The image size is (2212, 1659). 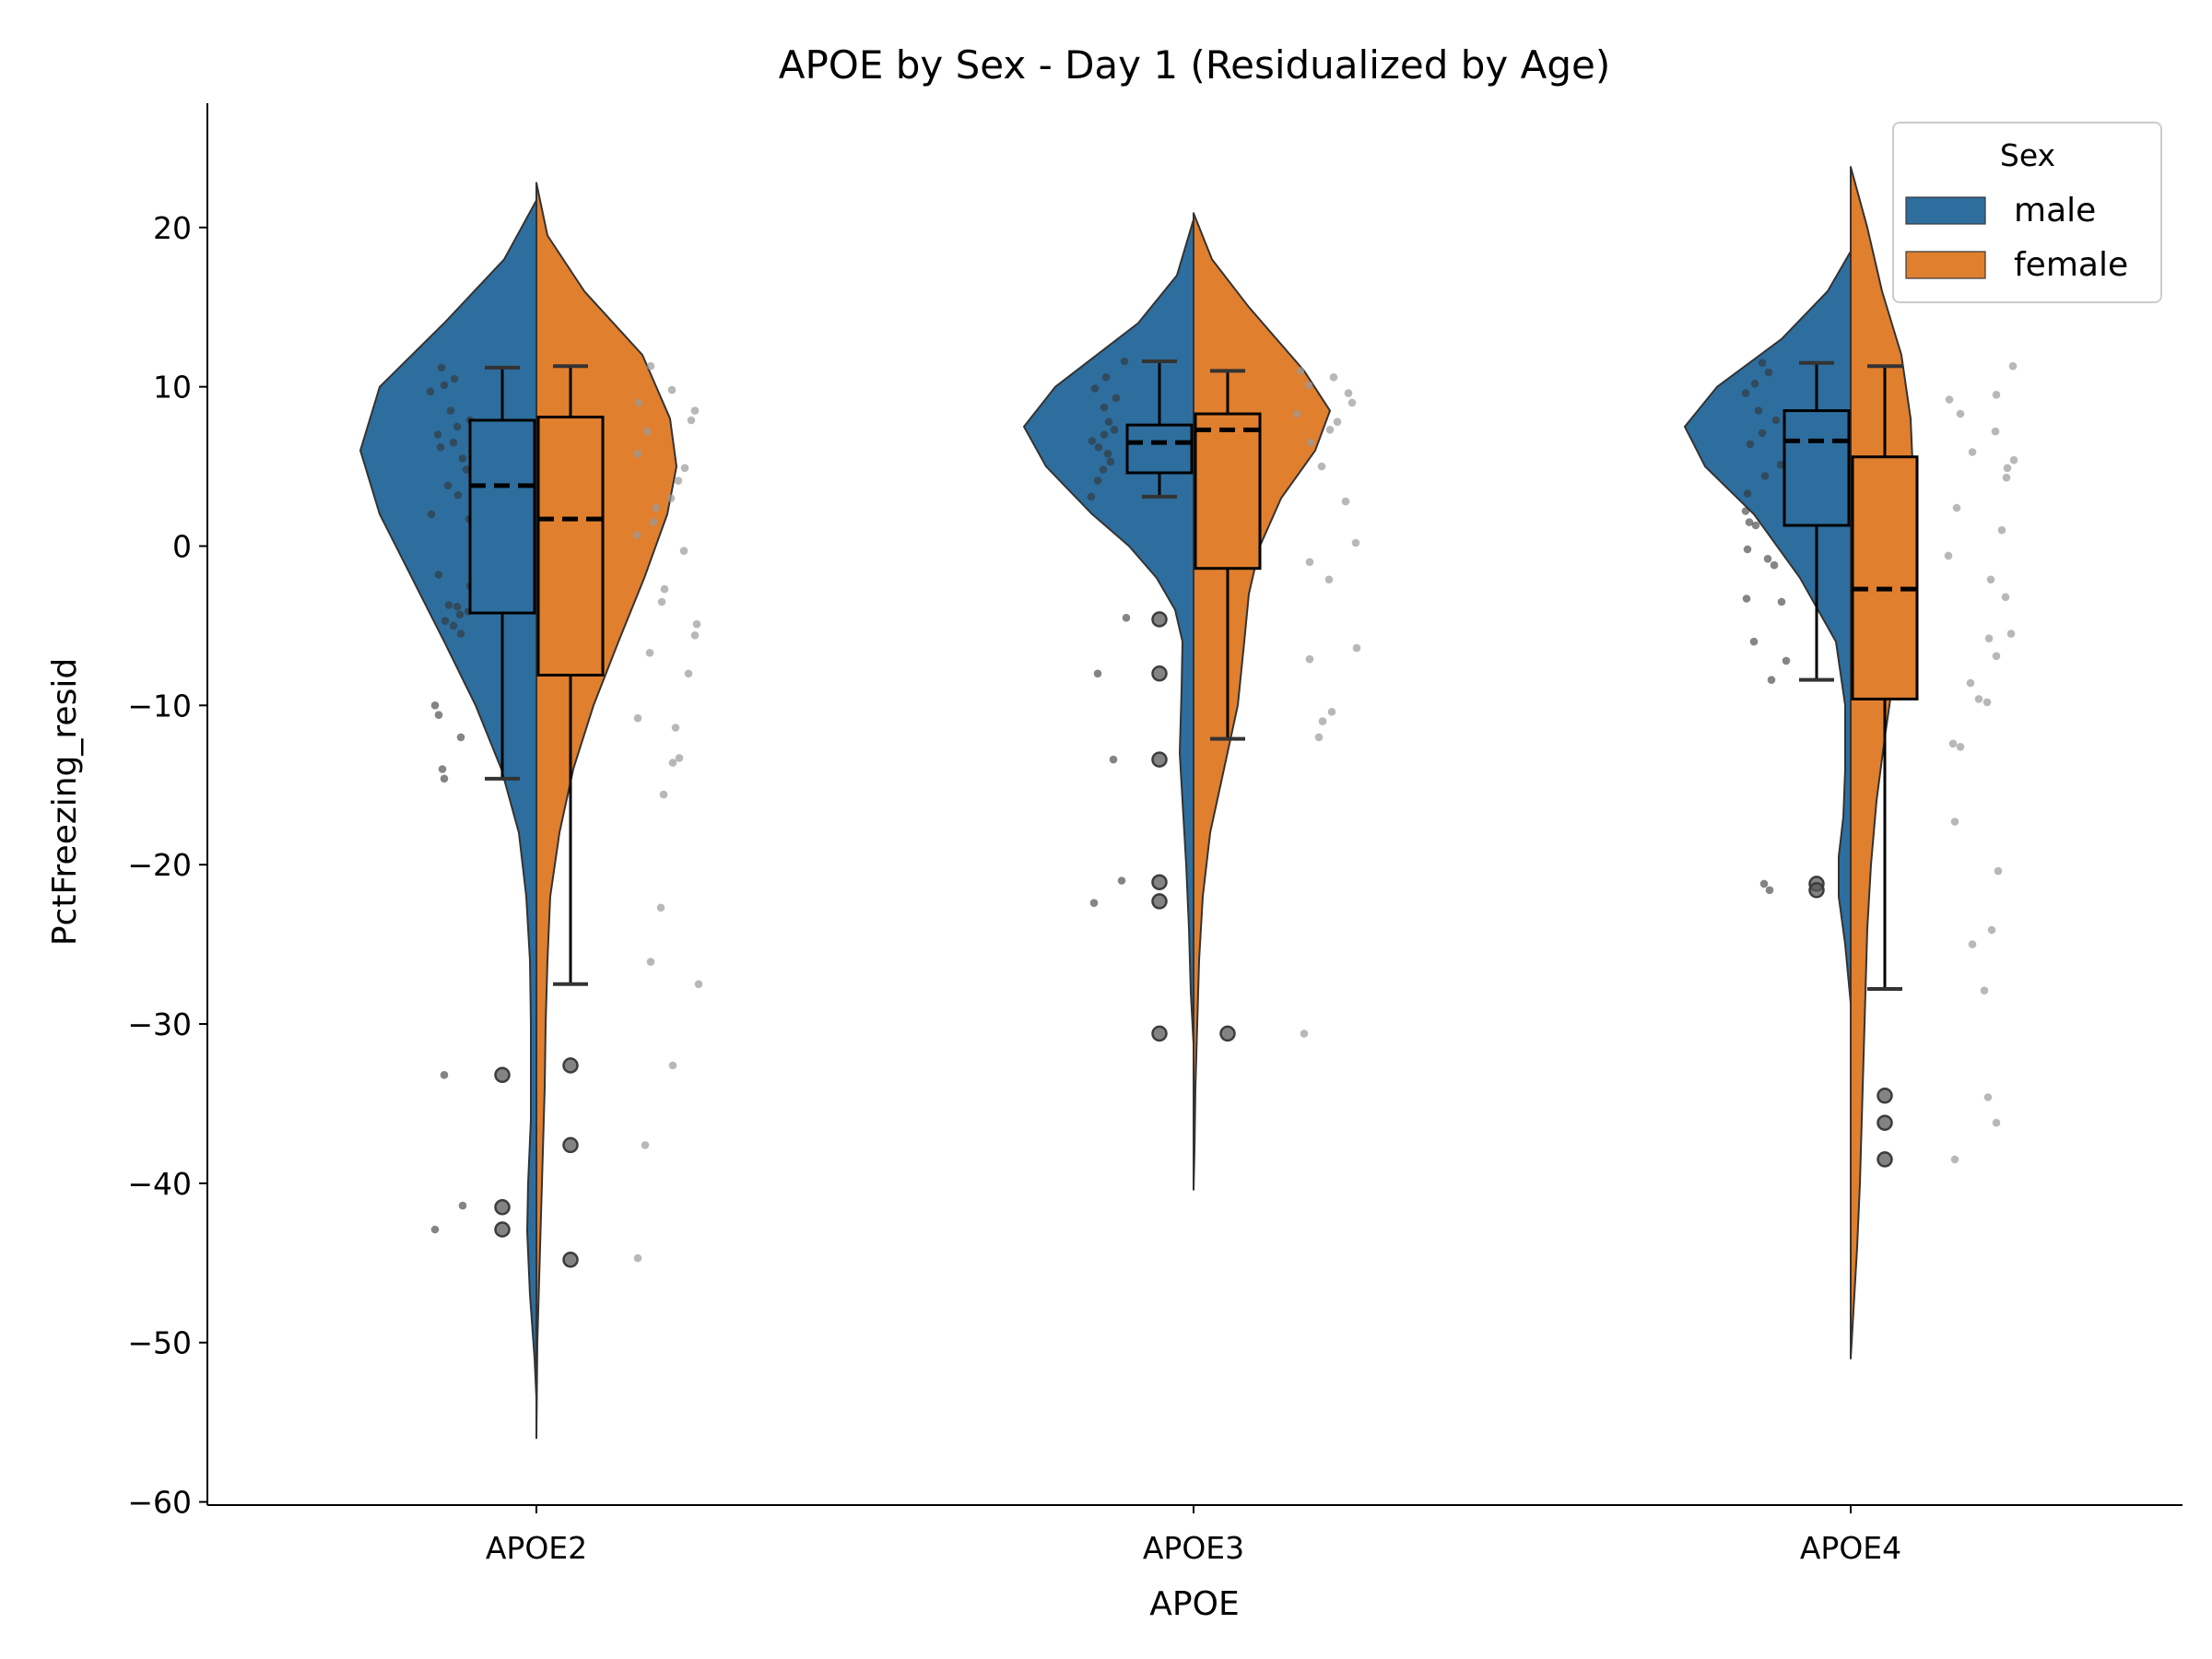 I want to click on x-axis-ticks: APOE2 APOE3 APOE4, so click(x=1193, y=1535).